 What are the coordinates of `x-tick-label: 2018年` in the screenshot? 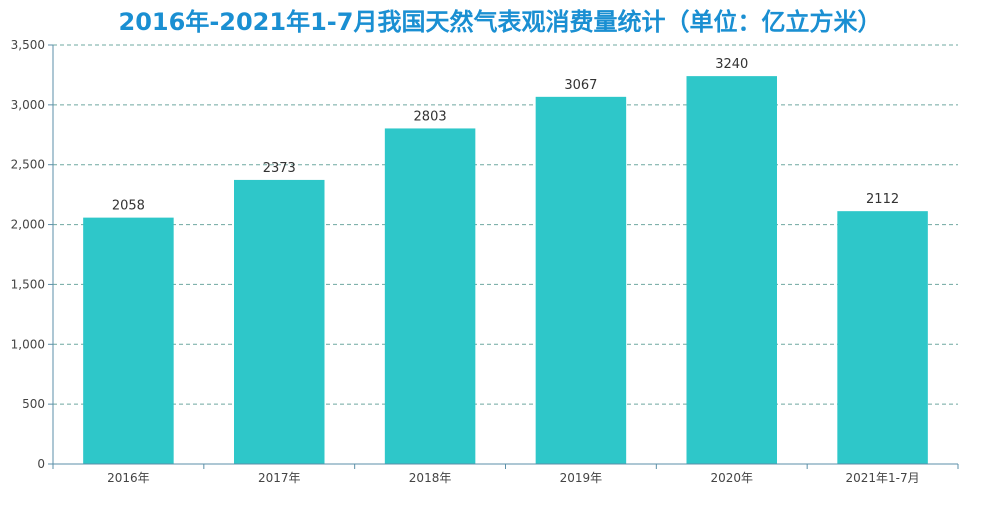 It's located at (430, 478).